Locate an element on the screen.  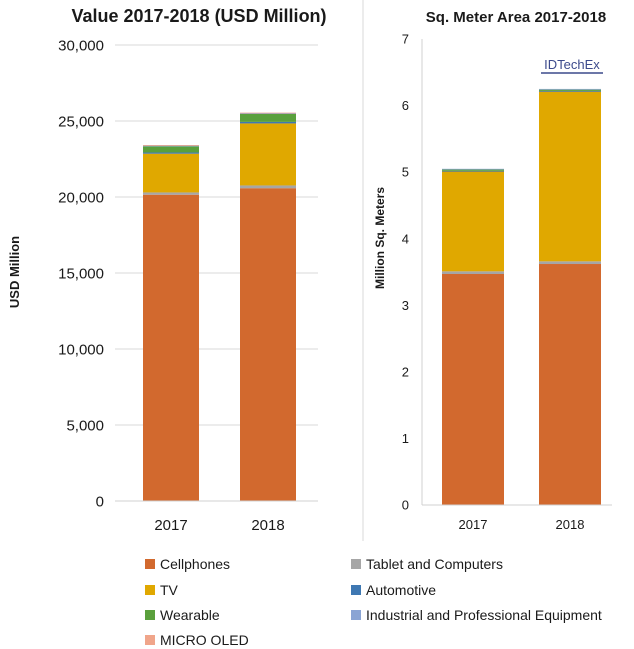
legend-swatch-automotive is located at coordinates (356, 590).